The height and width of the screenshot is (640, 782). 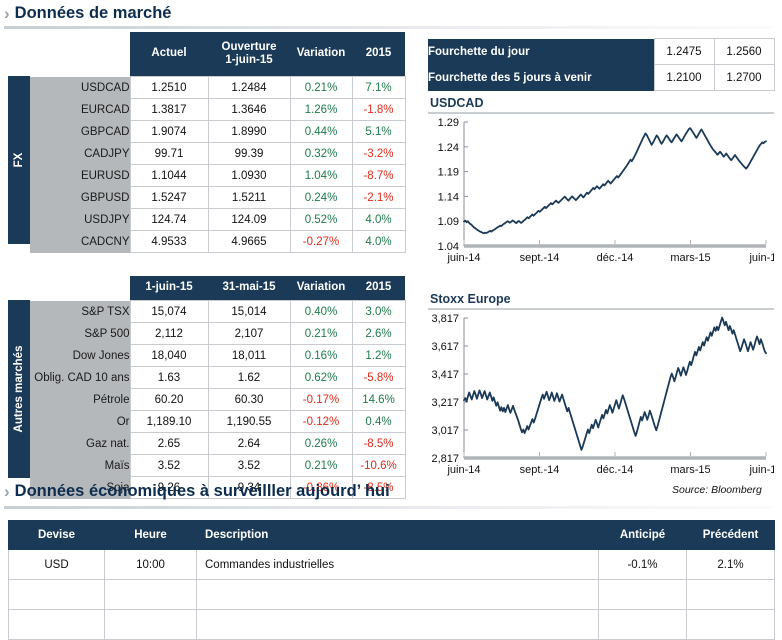 What do you see at coordinates (249, 399) in the screenshot?
I see `other-cell-previous: 60.30` at bounding box center [249, 399].